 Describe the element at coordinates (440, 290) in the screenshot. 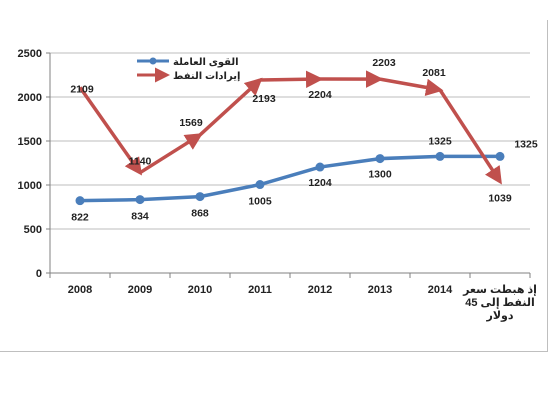

I see `x-tick-label: 2014` at that location.